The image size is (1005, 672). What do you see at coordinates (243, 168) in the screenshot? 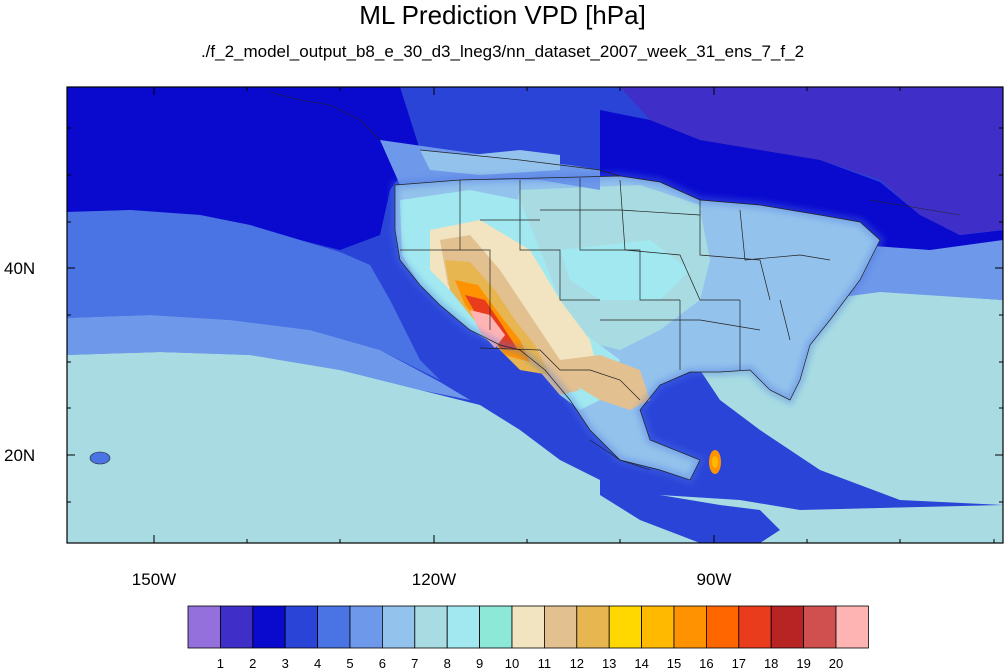
I see `north-pacific-deep` at bounding box center [243, 168].